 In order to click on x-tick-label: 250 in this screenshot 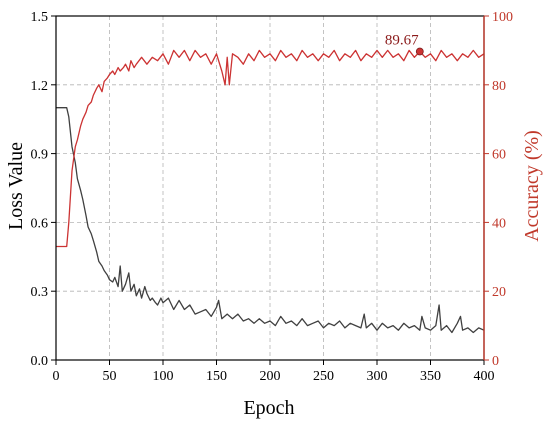, I will do `click(323, 376)`.